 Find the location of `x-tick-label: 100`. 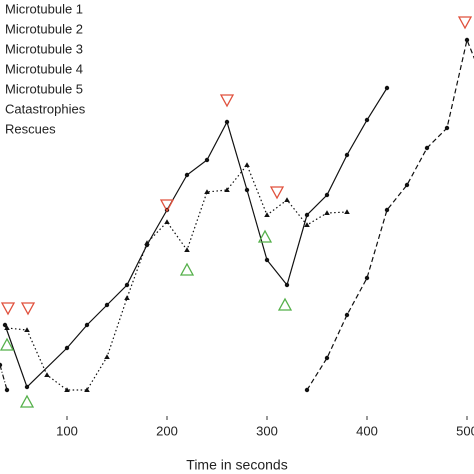

x-tick-label: 100 is located at coordinates (67, 430).